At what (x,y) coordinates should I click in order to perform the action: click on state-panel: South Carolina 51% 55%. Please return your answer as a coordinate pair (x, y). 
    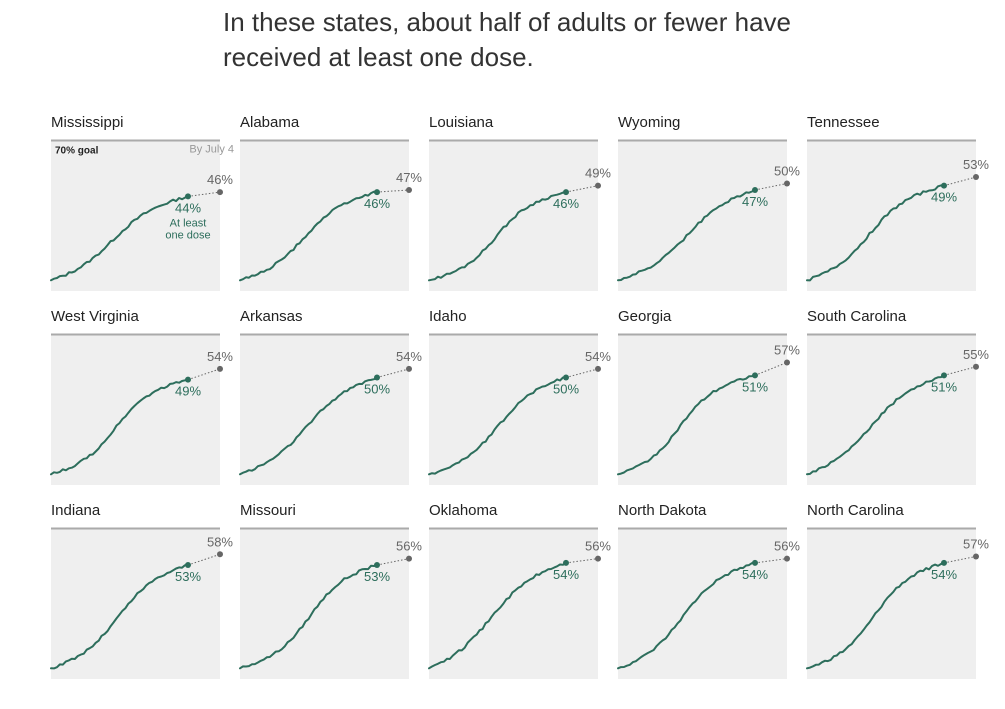
    Looking at the image, I should click on (897, 403).